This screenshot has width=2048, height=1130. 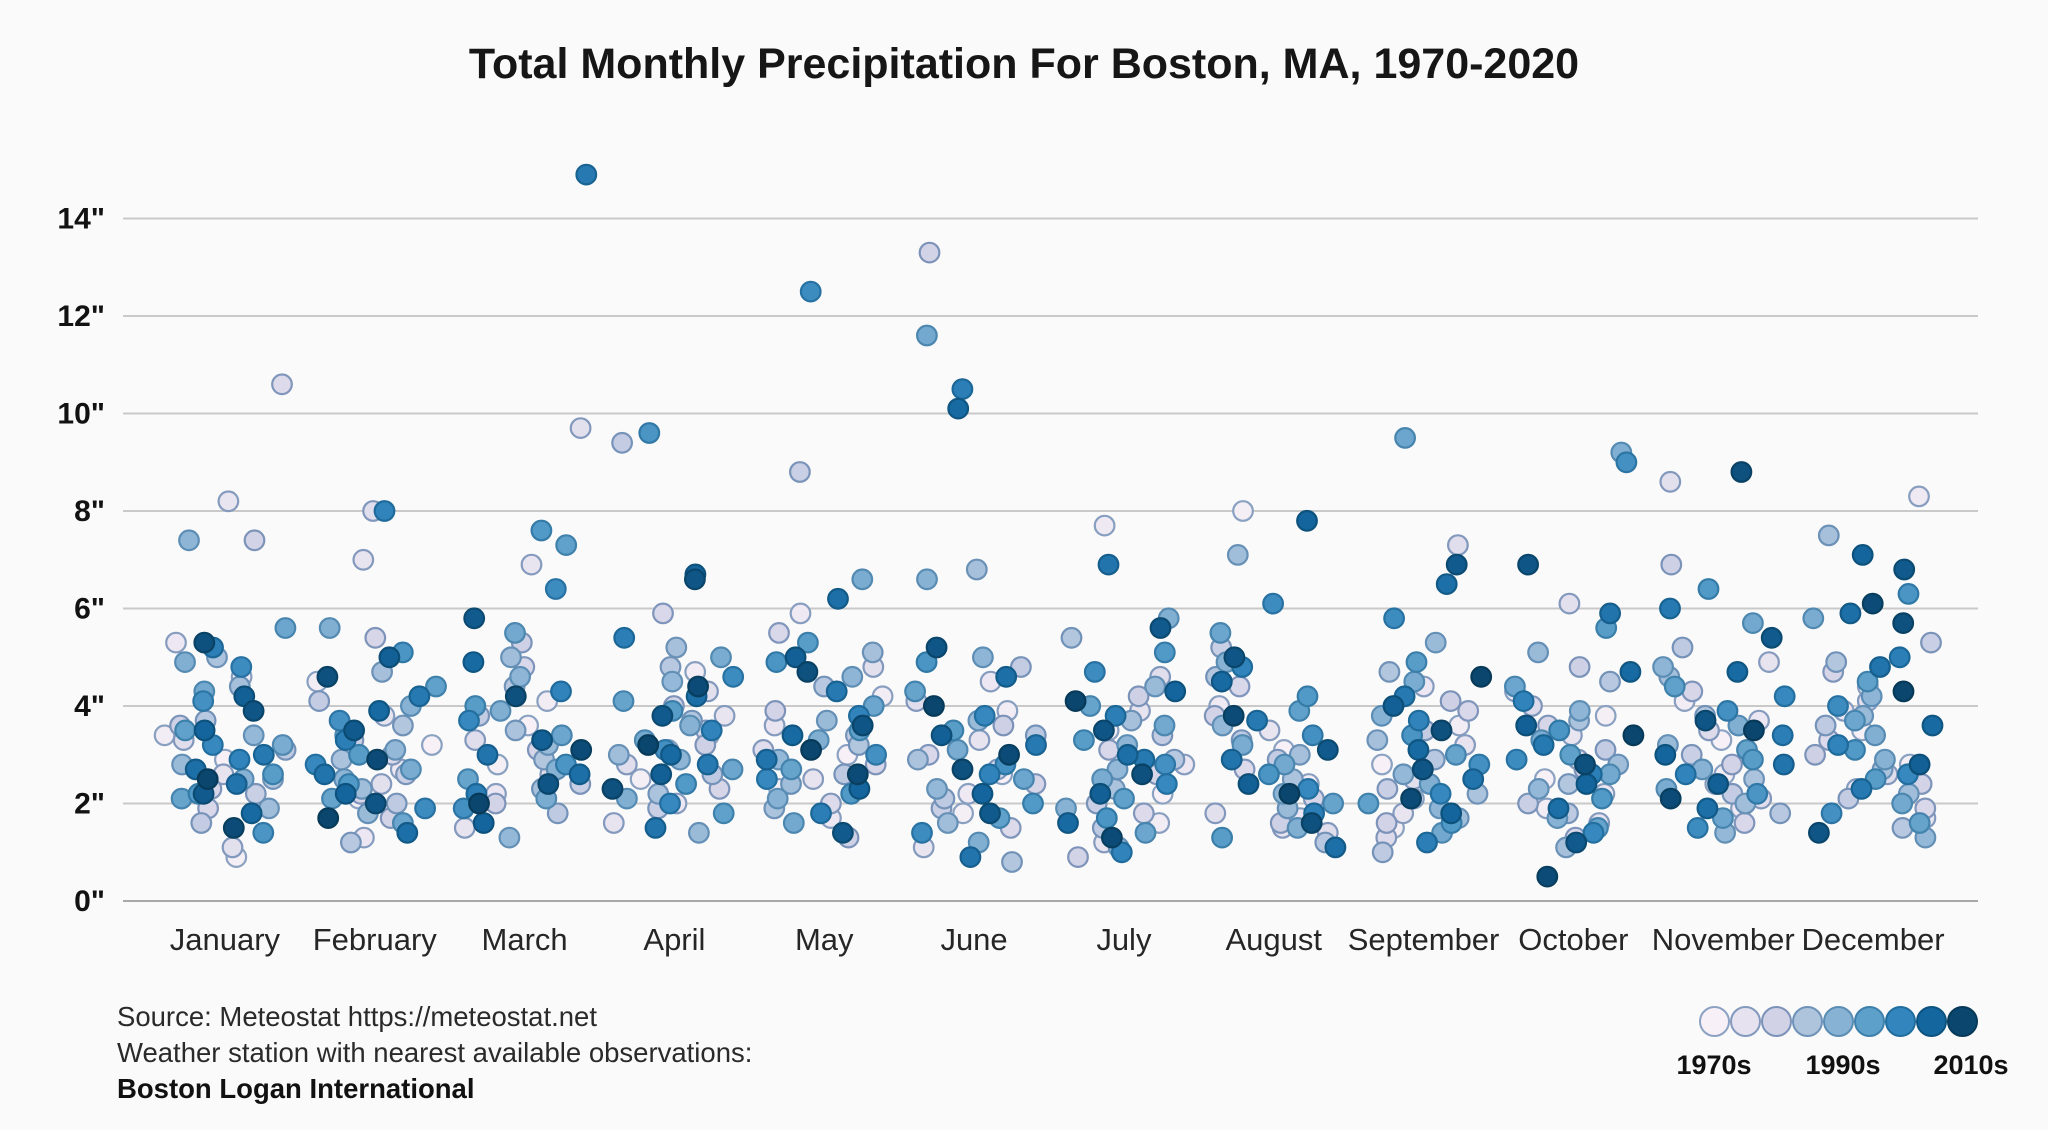 I want to click on x-axis-month-label: May, so click(x=824, y=939).